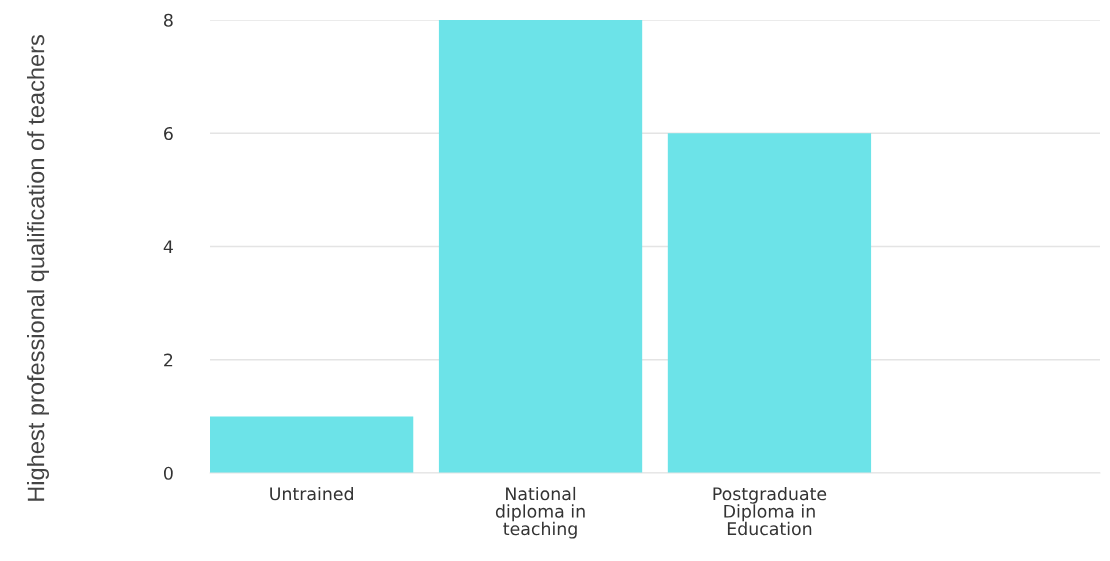 This screenshot has width=1110, height=561. What do you see at coordinates (770, 511) in the screenshot?
I see `x-tick-label: Postgraduate Diploma in Education` at bounding box center [770, 511].